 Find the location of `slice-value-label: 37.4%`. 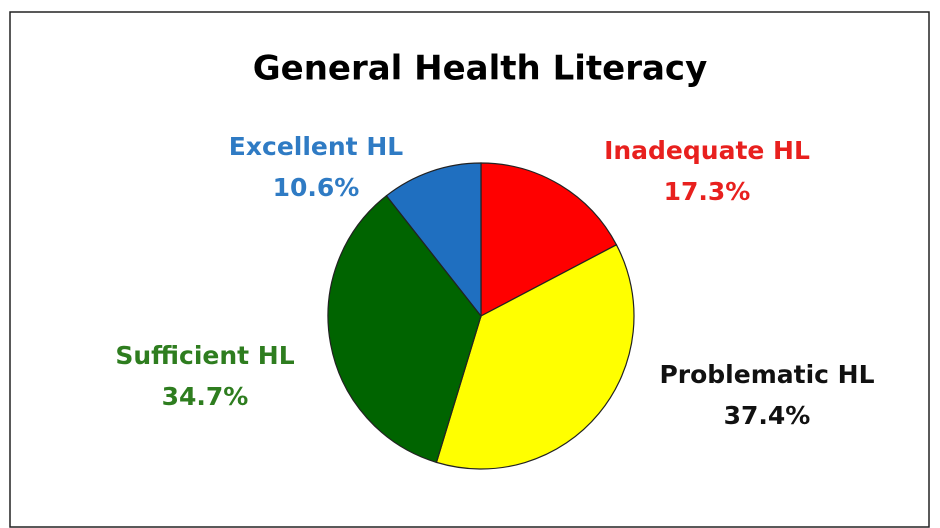

slice-value-label: 37.4% is located at coordinates (767, 415).